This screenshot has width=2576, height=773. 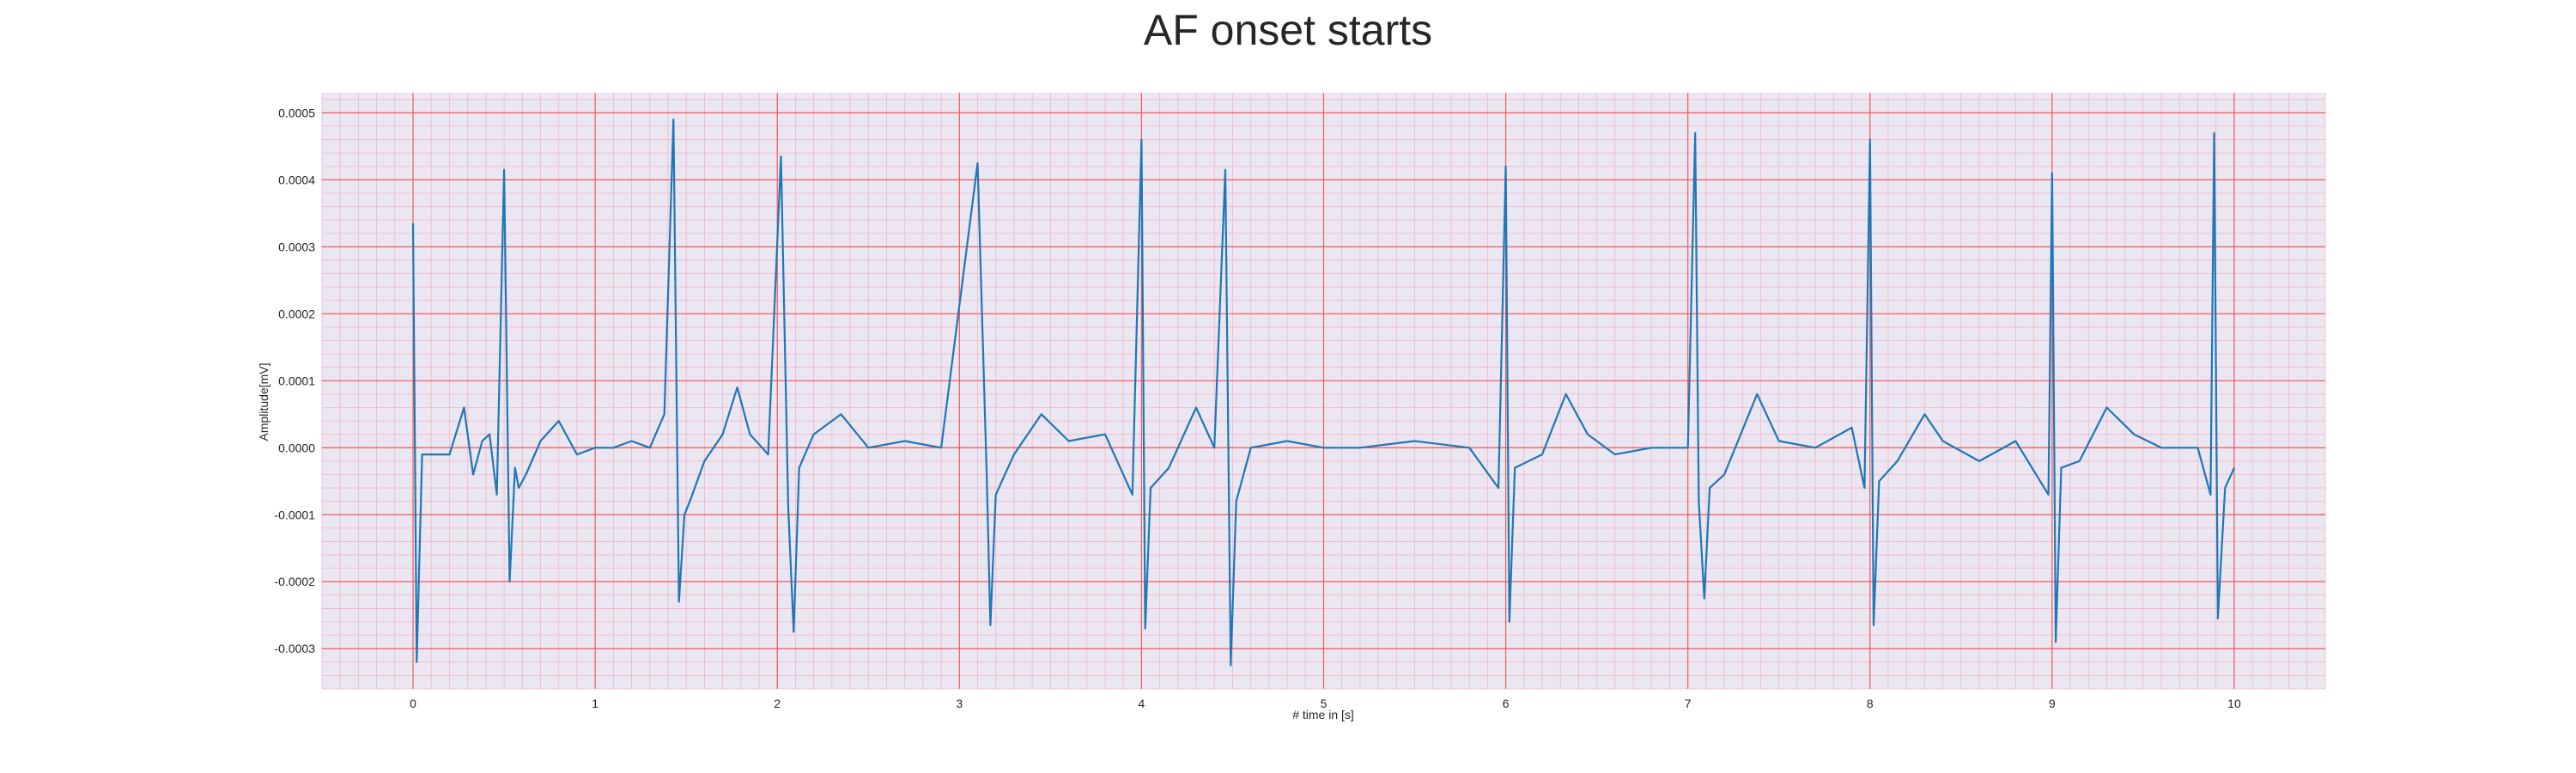 I want to click on y-tick-label: 0.0004, so click(x=296, y=179).